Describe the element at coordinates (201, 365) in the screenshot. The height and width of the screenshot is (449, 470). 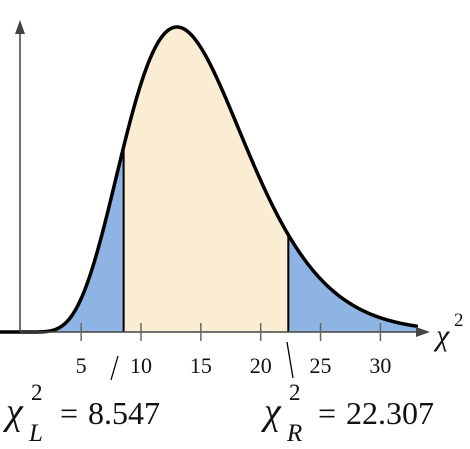
I see `x-tick-label-15: 15` at that location.